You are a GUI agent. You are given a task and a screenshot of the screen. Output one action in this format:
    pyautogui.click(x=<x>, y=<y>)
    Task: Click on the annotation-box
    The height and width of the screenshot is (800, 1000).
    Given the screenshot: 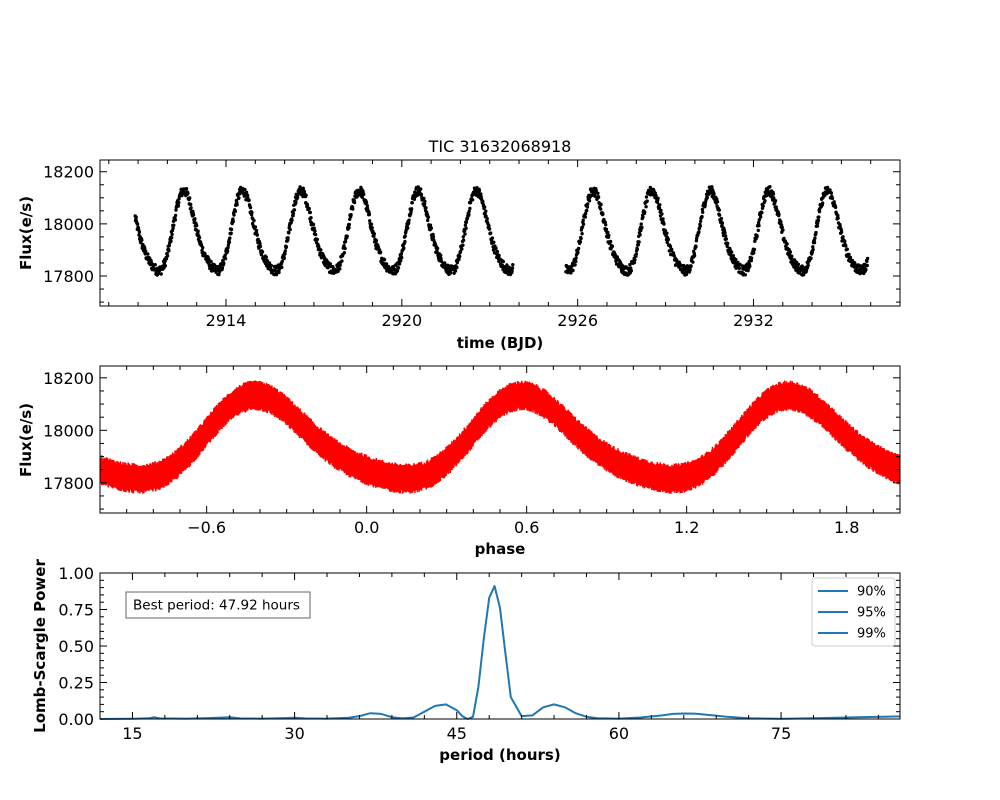 What is the action you would take?
    pyautogui.click(x=218, y=605)
    